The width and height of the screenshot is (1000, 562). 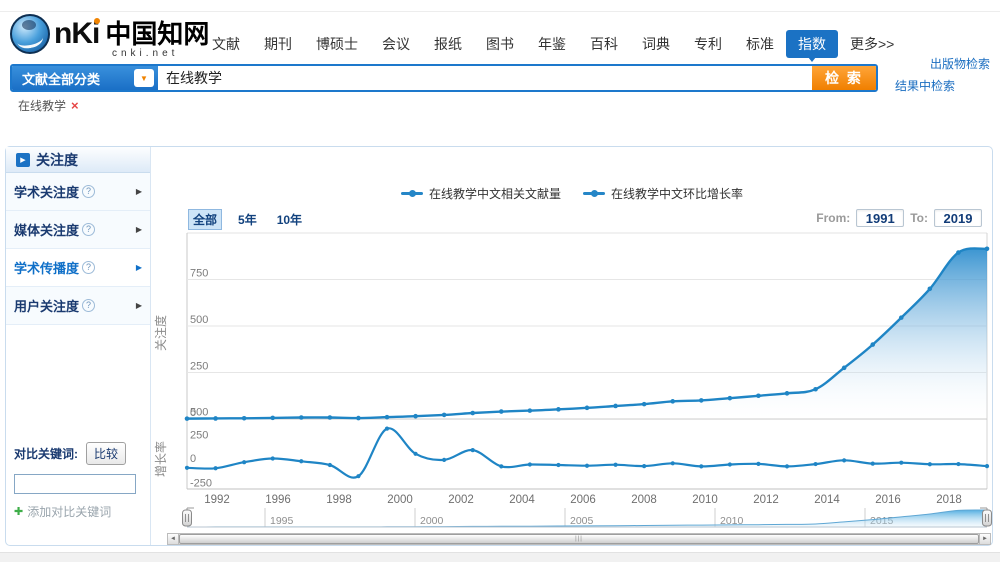 I want to click on search-input, so click(x=485, y=78).